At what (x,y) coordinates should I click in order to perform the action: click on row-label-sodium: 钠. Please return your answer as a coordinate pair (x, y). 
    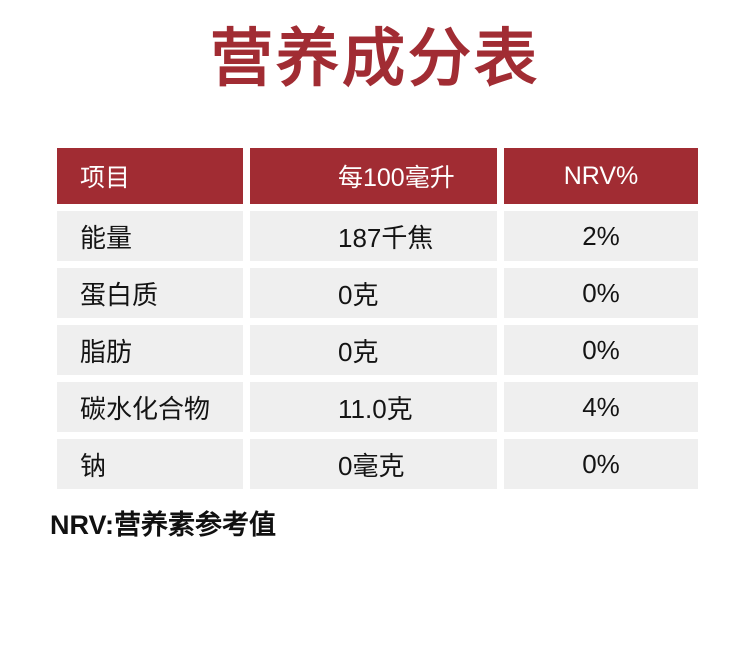
    Looking at the image, I should click on (150, 464).